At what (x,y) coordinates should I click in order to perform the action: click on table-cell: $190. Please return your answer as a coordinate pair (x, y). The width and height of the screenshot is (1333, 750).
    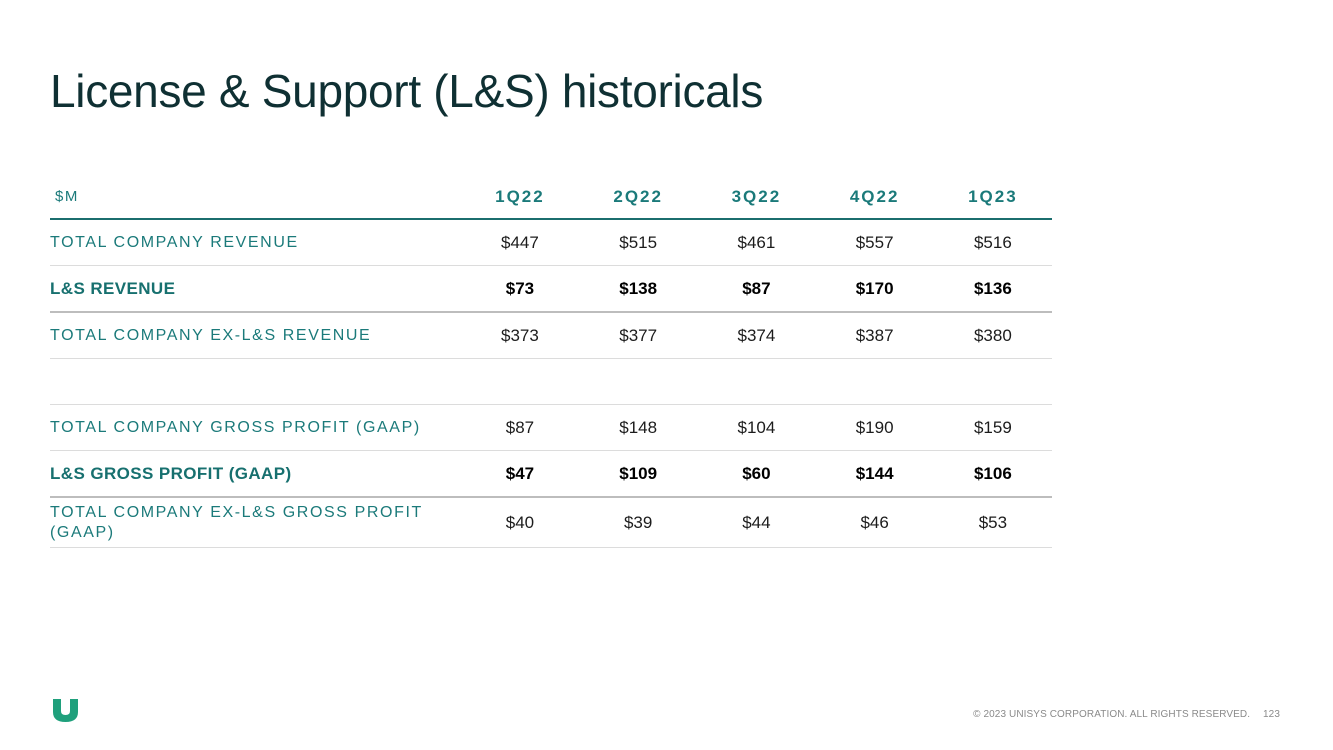
    Looking at the image, I should click on (874, 427).